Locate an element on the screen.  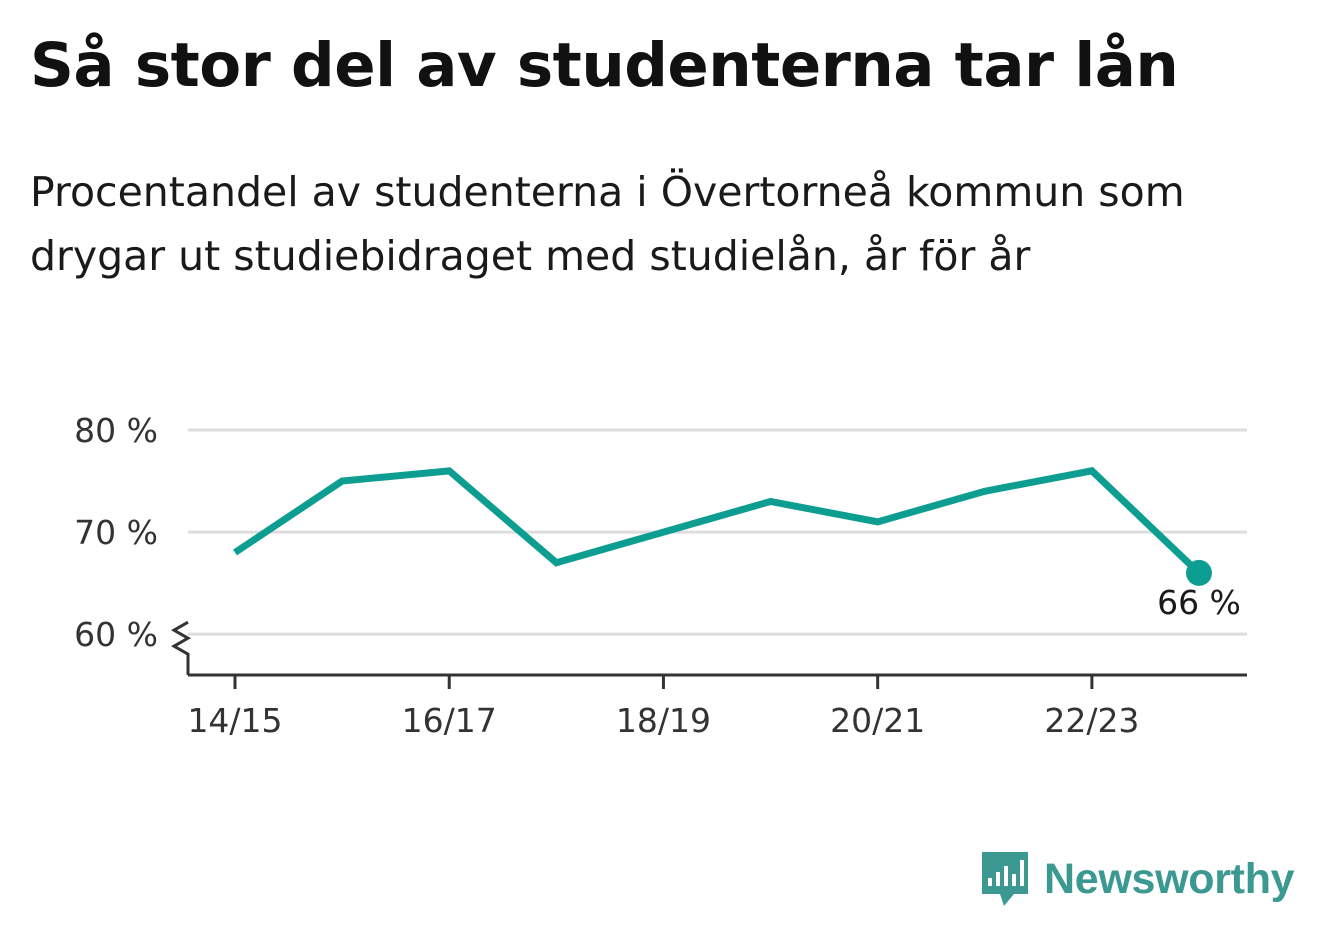
y-axis-ticks: 60 % 70 % 80 % is located at coordinates (116, 532).